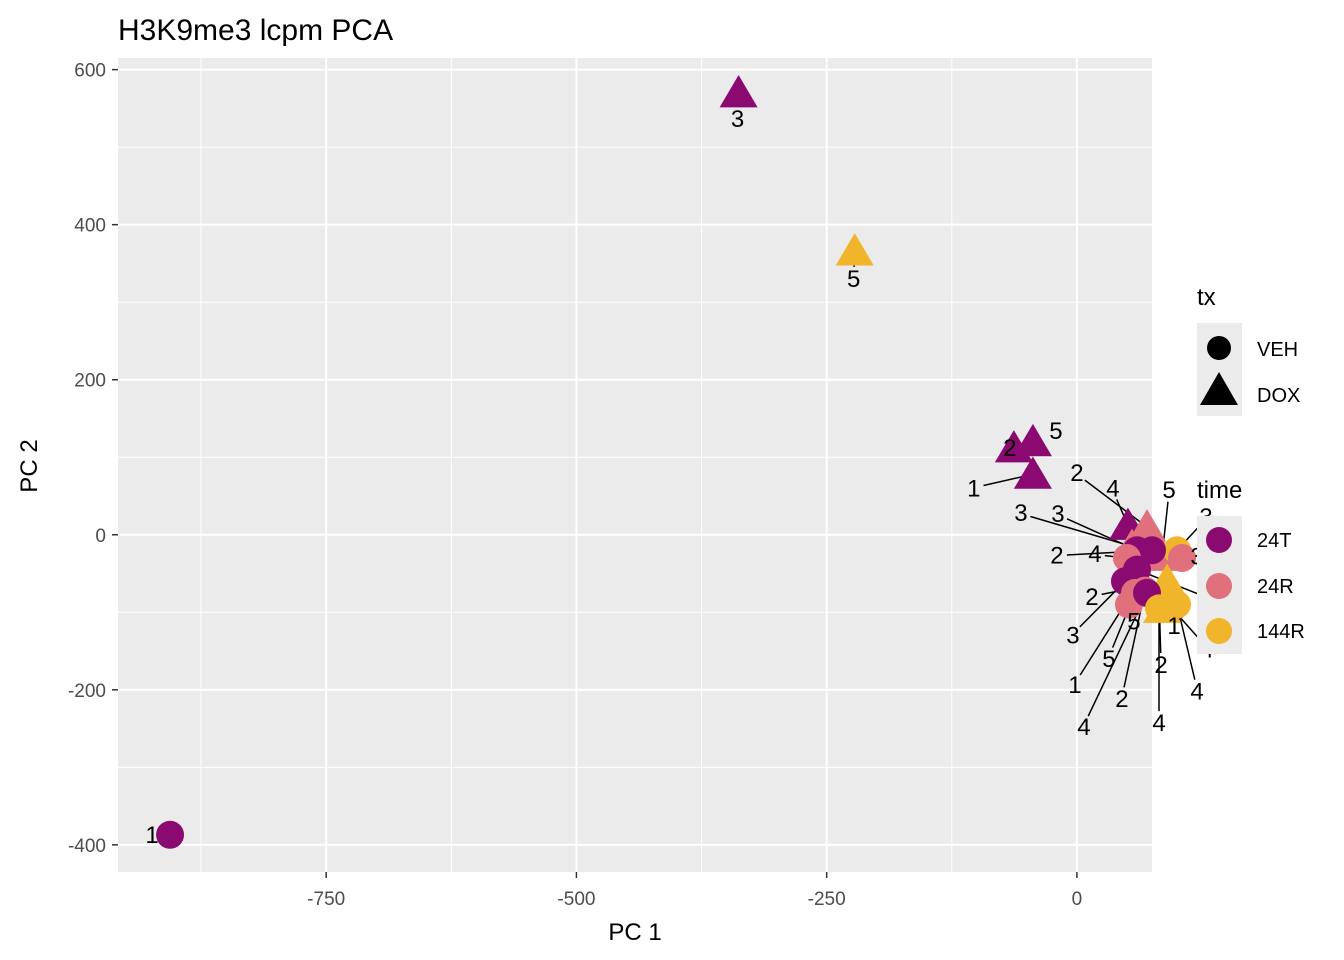 This screenshot has height=960, width=1344. What do you see at coordinates (1278, 396) in the screenshot?
I see `legend-dox-label: DOX` at bounding box center [1278, 396].